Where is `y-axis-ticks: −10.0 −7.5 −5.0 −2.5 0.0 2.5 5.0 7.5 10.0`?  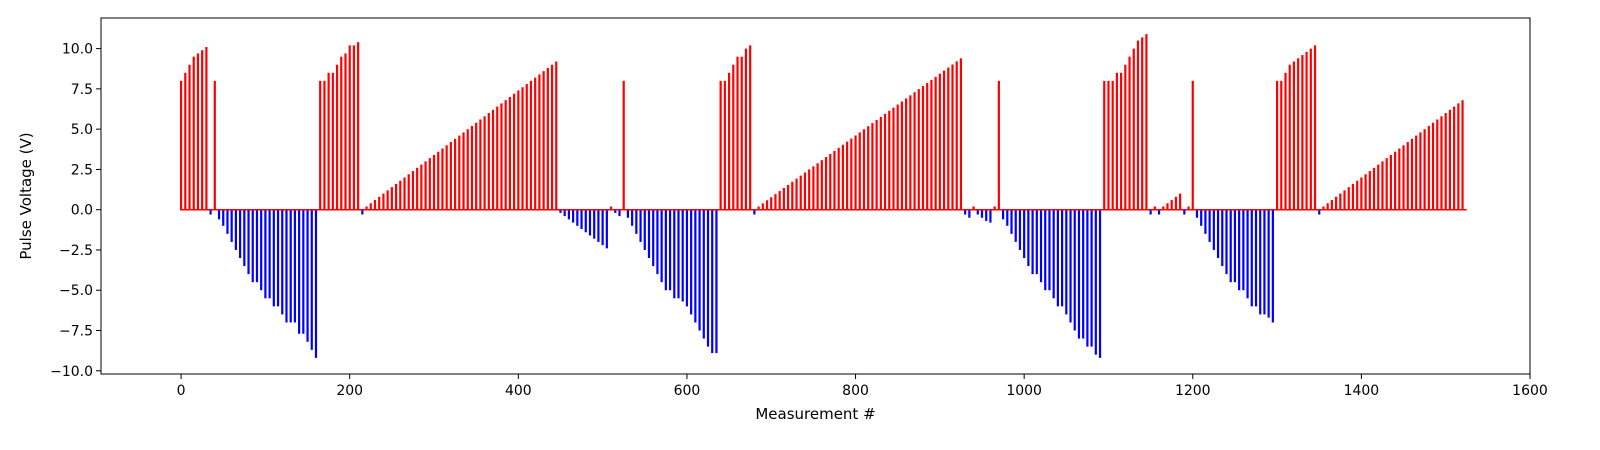
y-axis-ticks: −10.0 −7.5 −5.0 −2.5 0.0 2.5 5.0 7.5 10.0 is located at coordinates (75, 211).